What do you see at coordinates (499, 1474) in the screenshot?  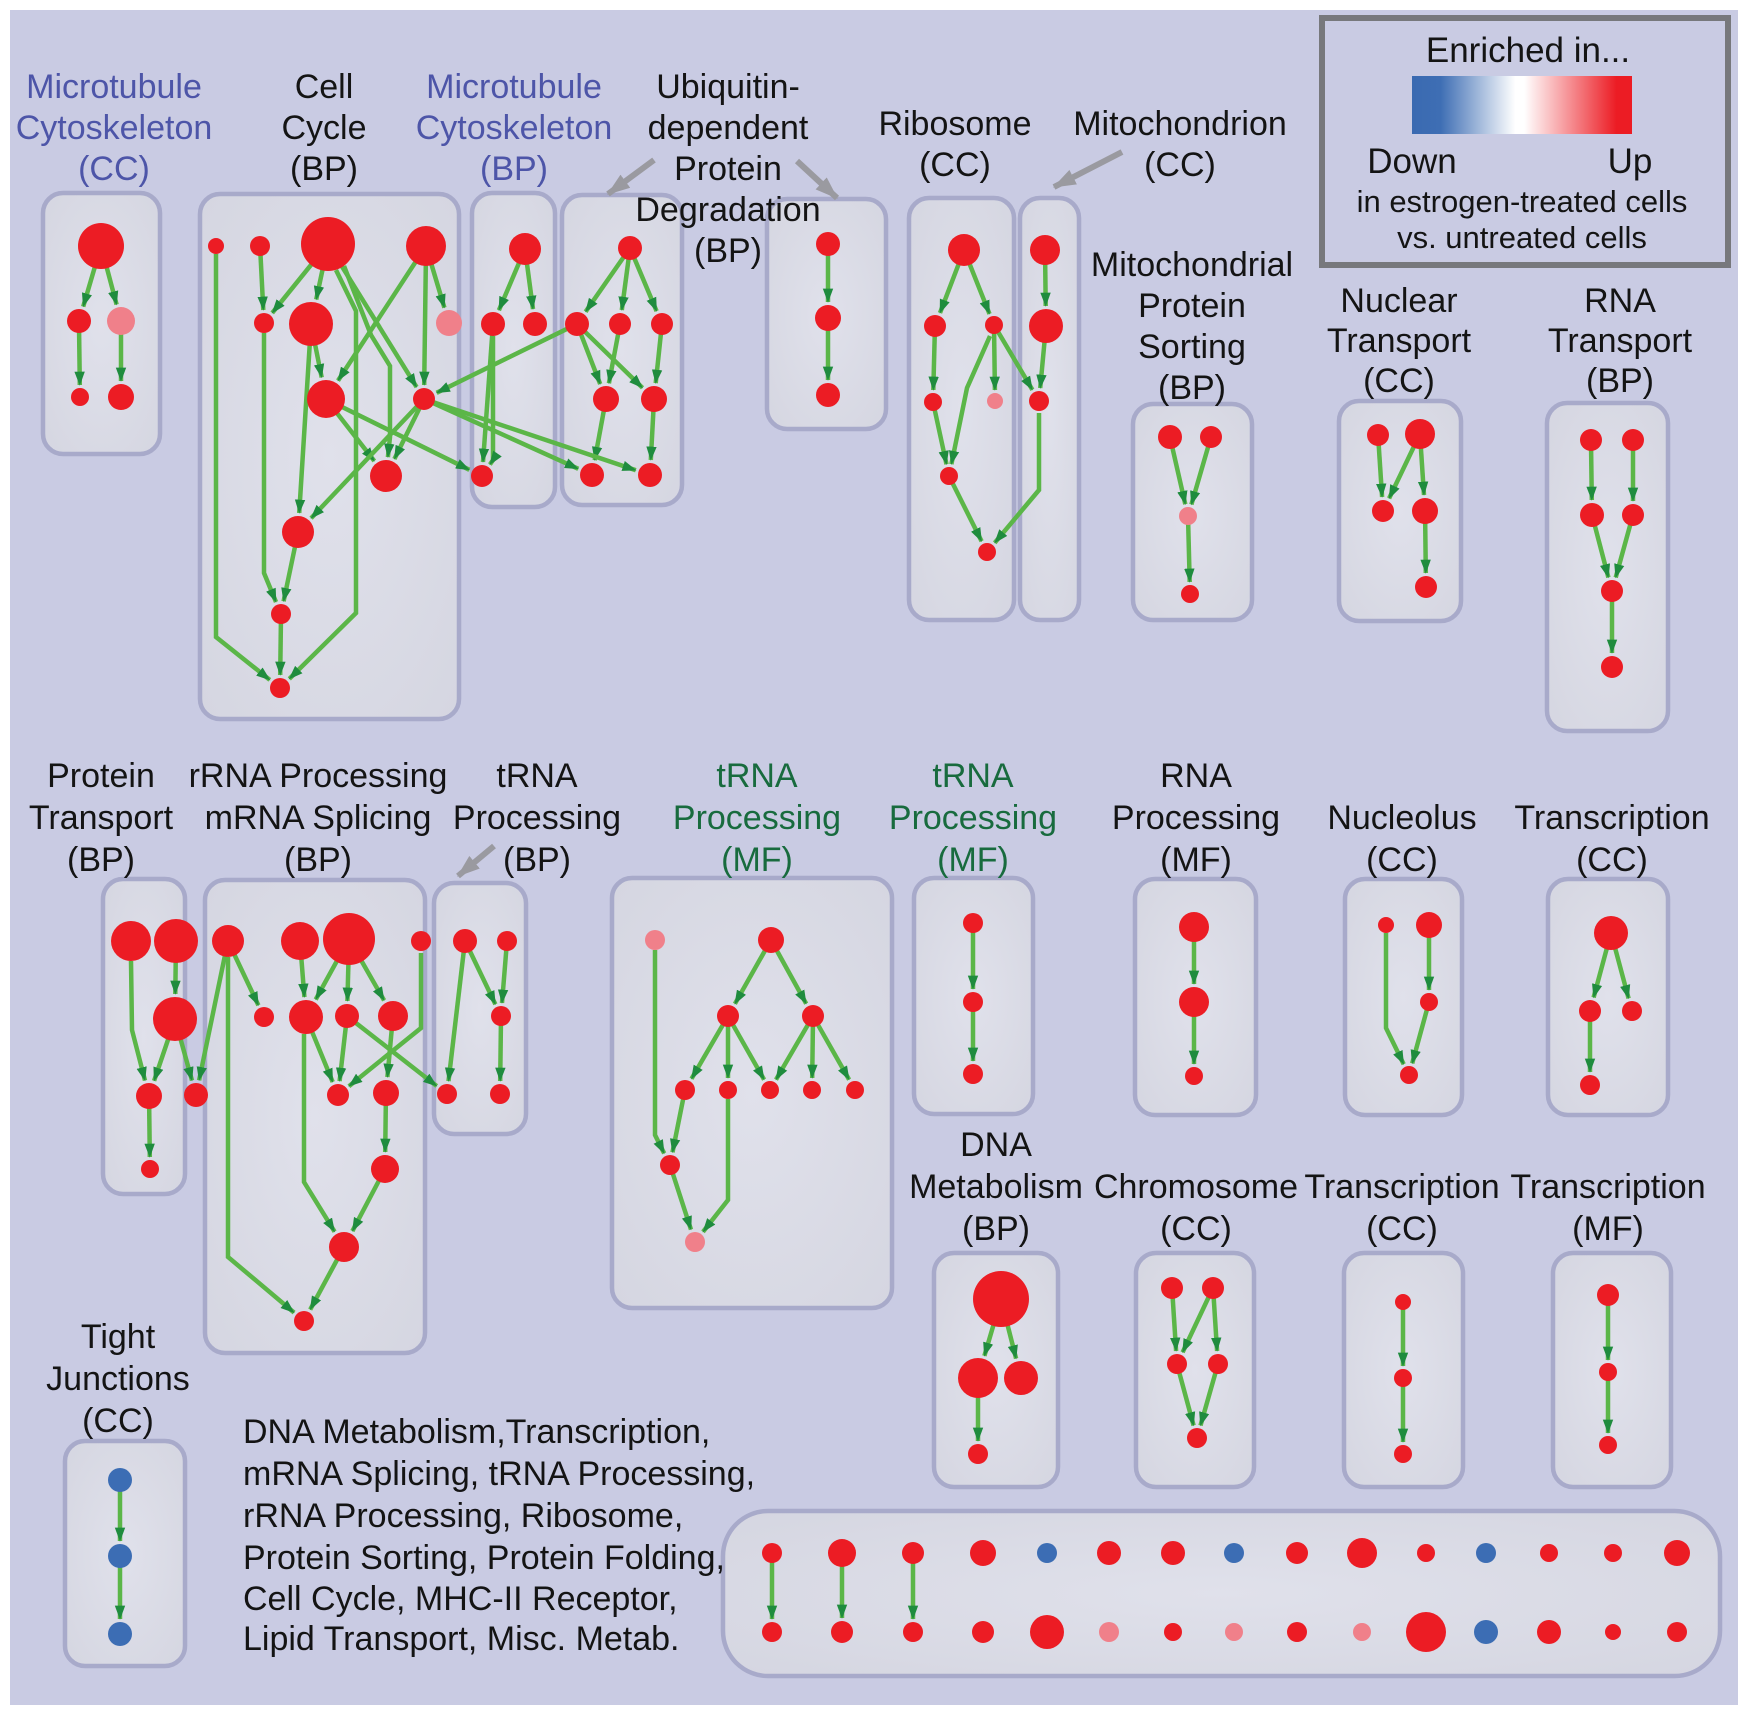 I see `svg-text:mRNA Splicing, tRNA Processing: mRNA Splicing, tRNA Processing,` at bounding box center [499, 1474].